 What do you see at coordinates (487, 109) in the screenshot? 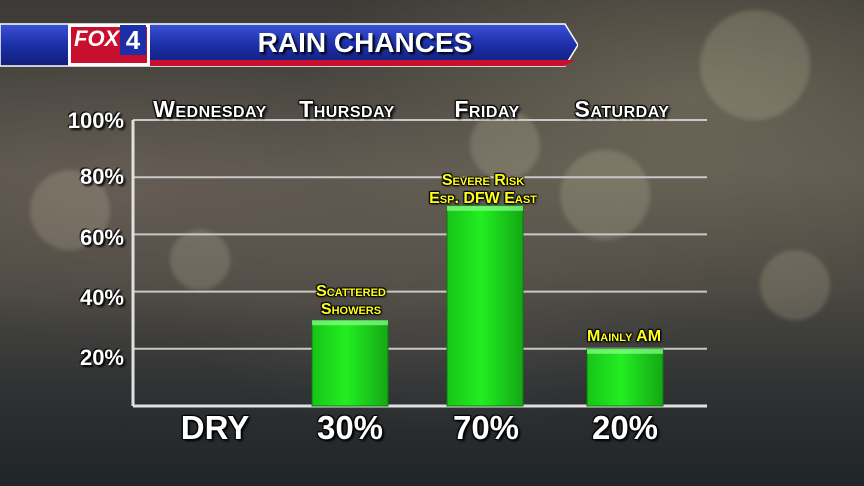
I see `x-label-friday: Friday` at bounding box center [487, 109].